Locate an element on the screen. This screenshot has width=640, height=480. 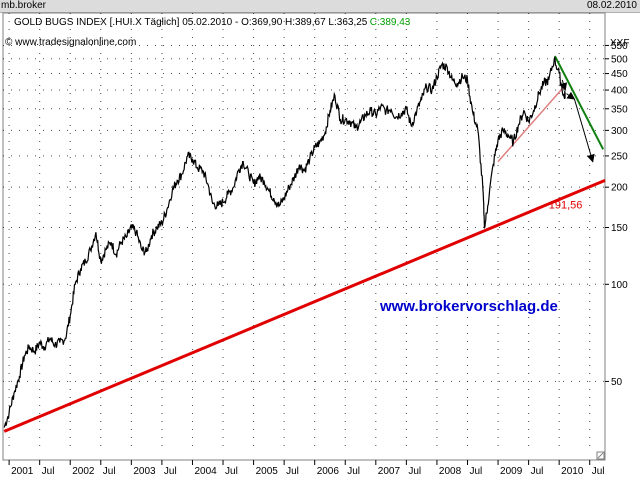
y-tick-label: 150 is located at coordinates (619, 228).